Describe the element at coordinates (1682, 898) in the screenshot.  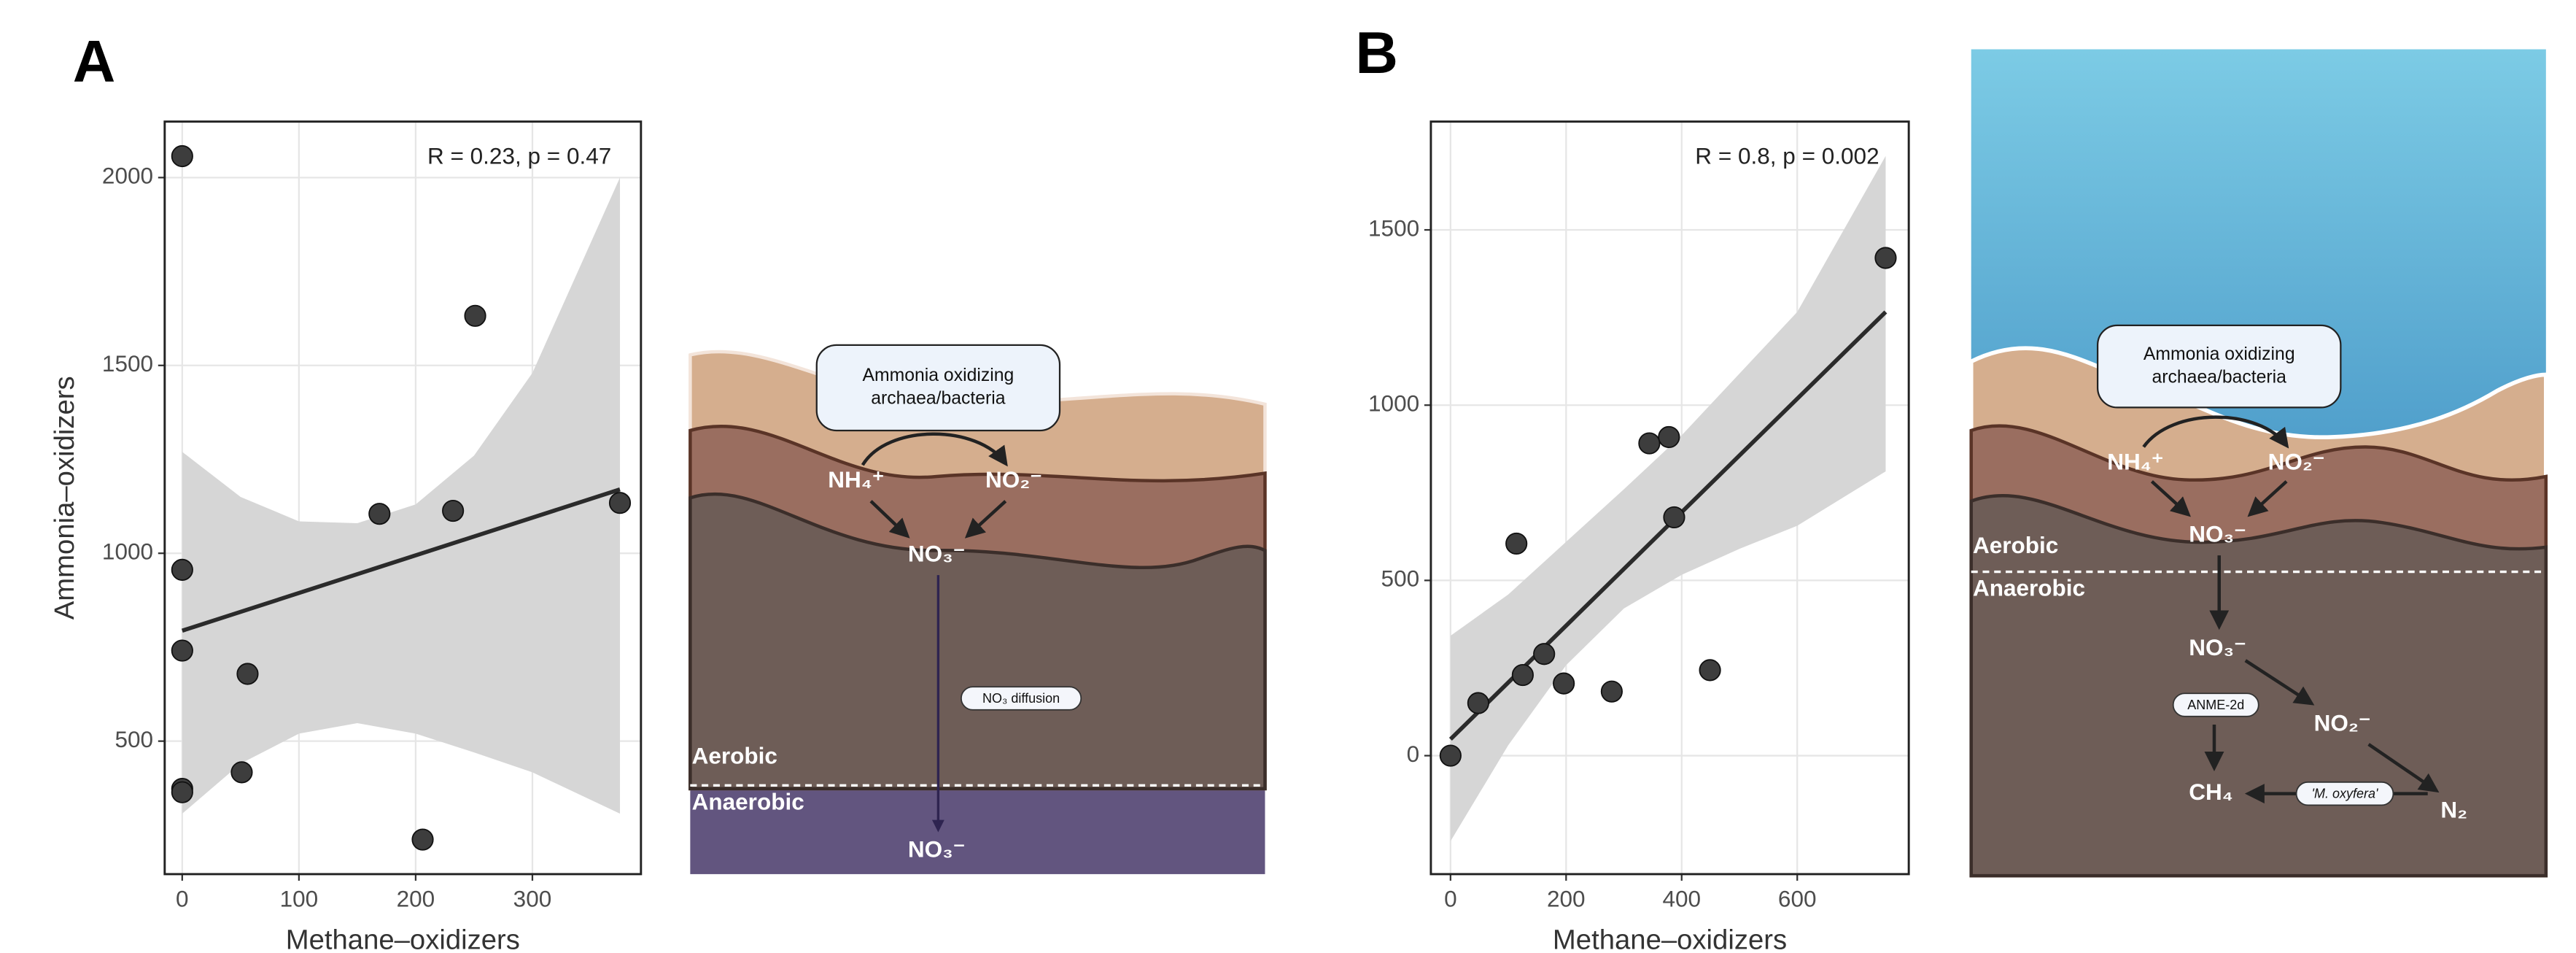
I see `x-tick-label: 400` at that location.